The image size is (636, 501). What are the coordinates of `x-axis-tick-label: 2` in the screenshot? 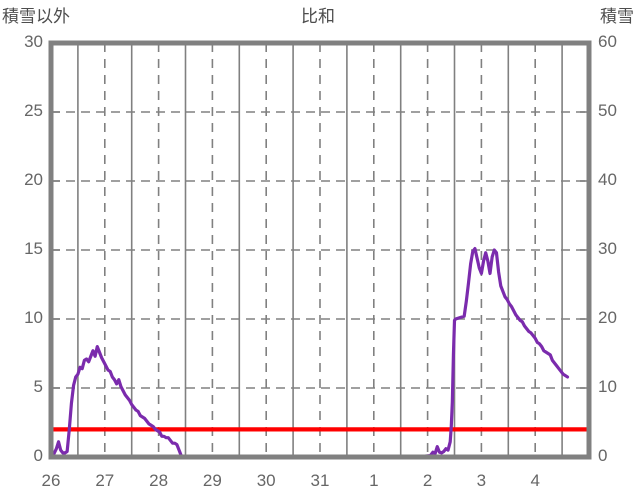 It's located at (427, 480).